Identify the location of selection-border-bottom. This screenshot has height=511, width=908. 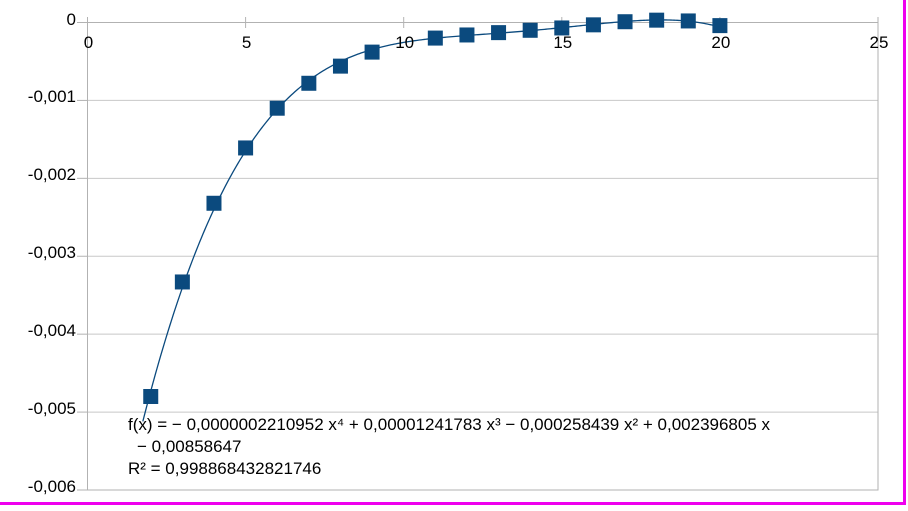
(453, 503).